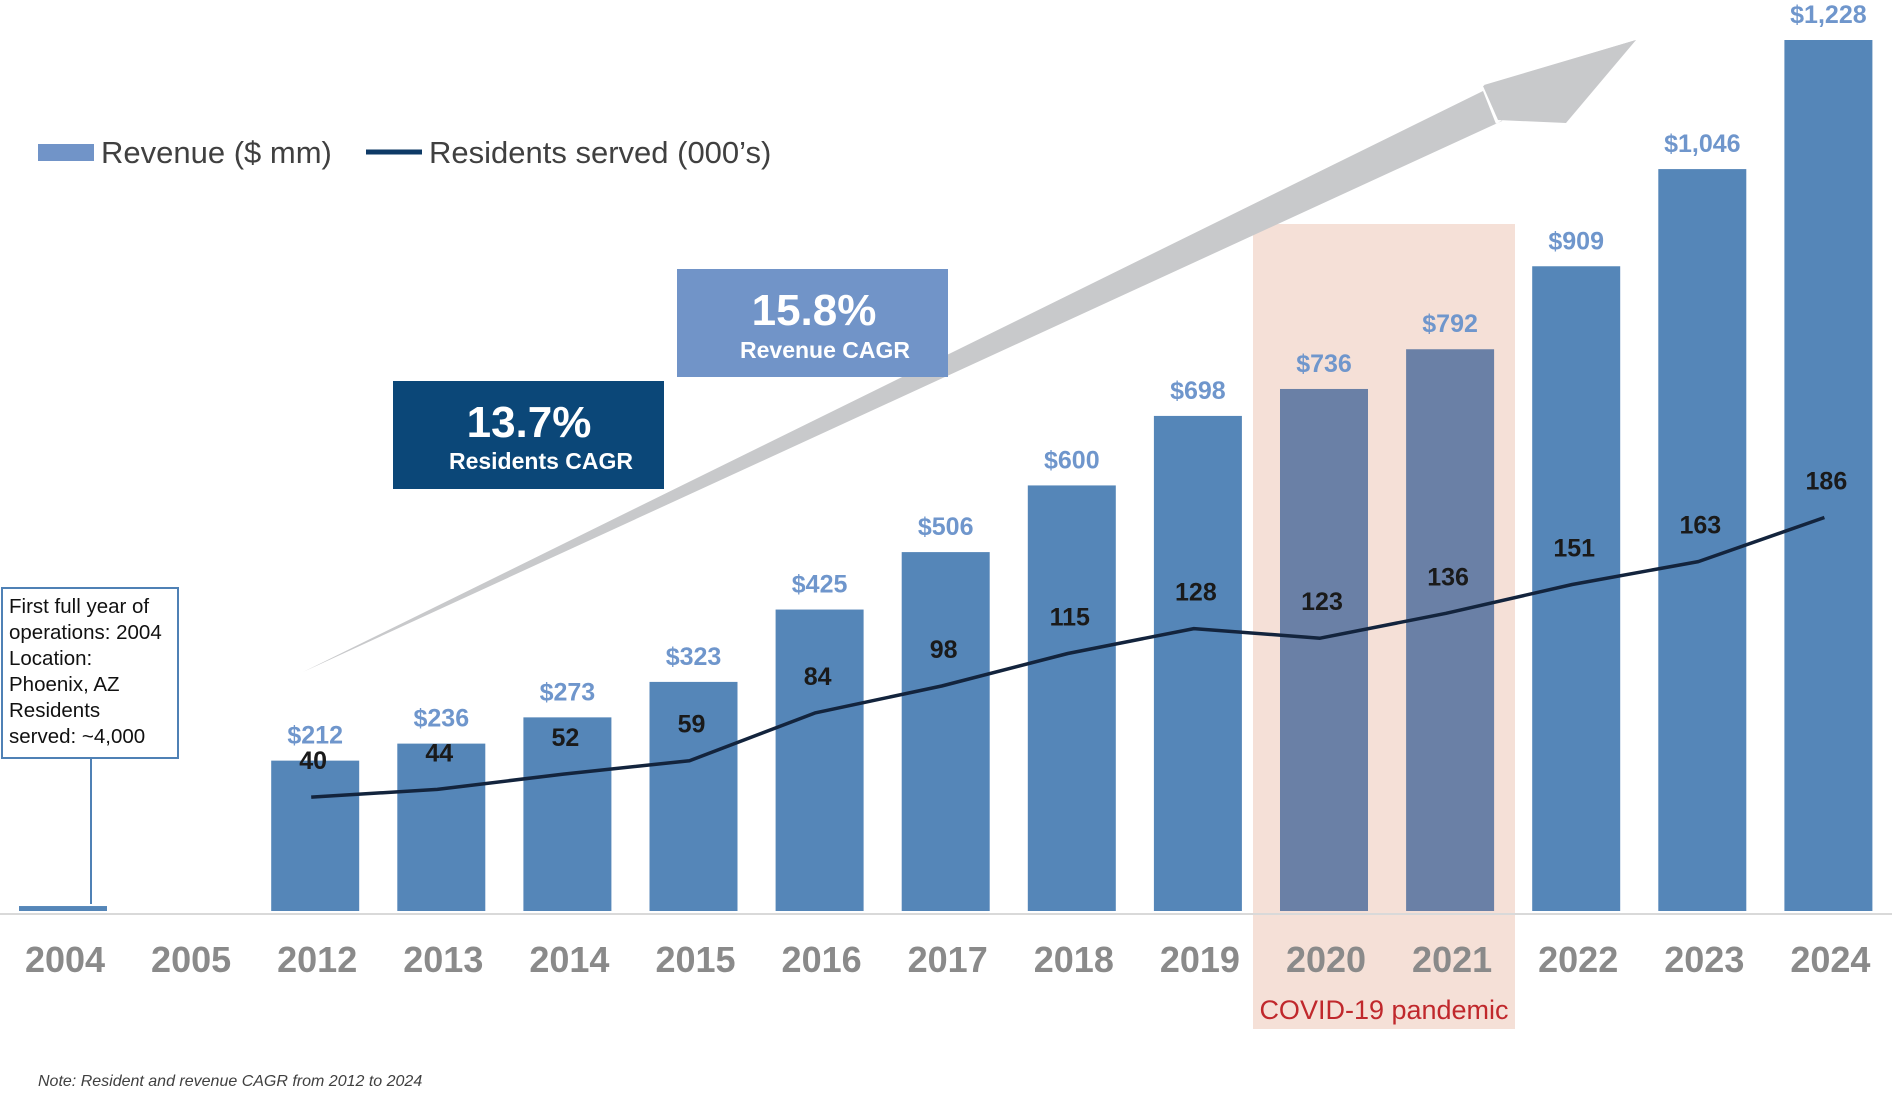 This screenshot has height=1093, width=1892. I want to click on revenue-bar-2024, so click(1828, 475).